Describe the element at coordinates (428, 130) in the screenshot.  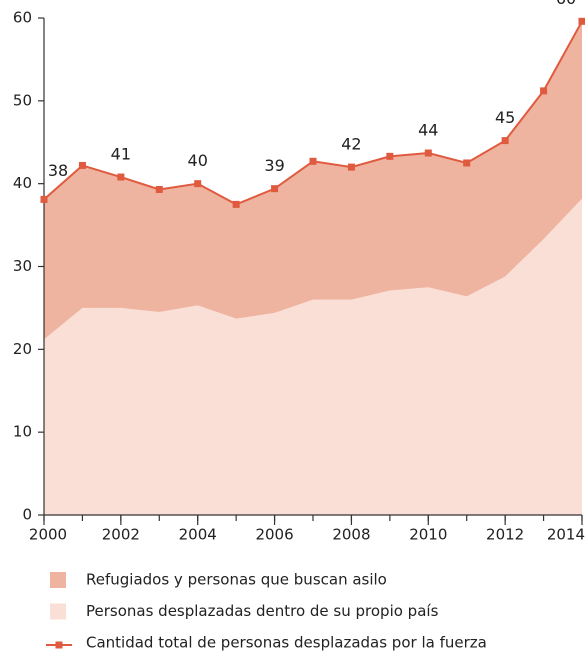
I see `data-label: 44` at that location.